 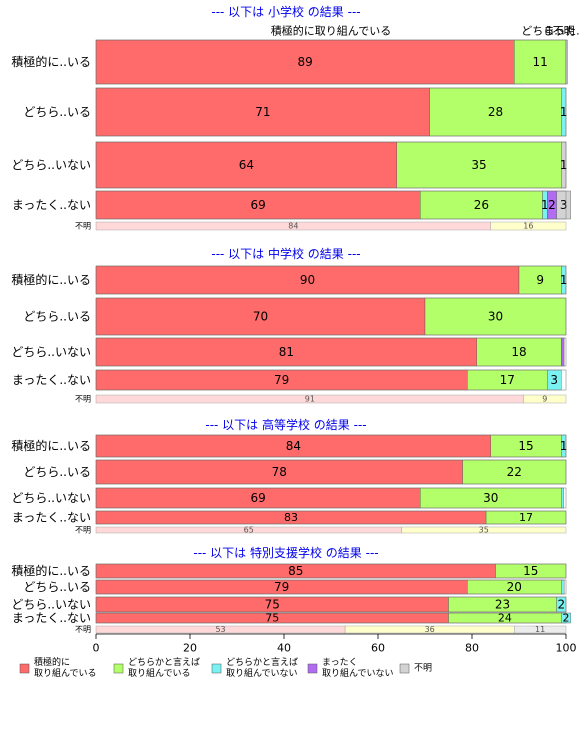 What do you see at coordinates (262, 673) in the screenshot?
I see `legend-text-2-1: 取り組んでいない` at bounding box center [262, 673].